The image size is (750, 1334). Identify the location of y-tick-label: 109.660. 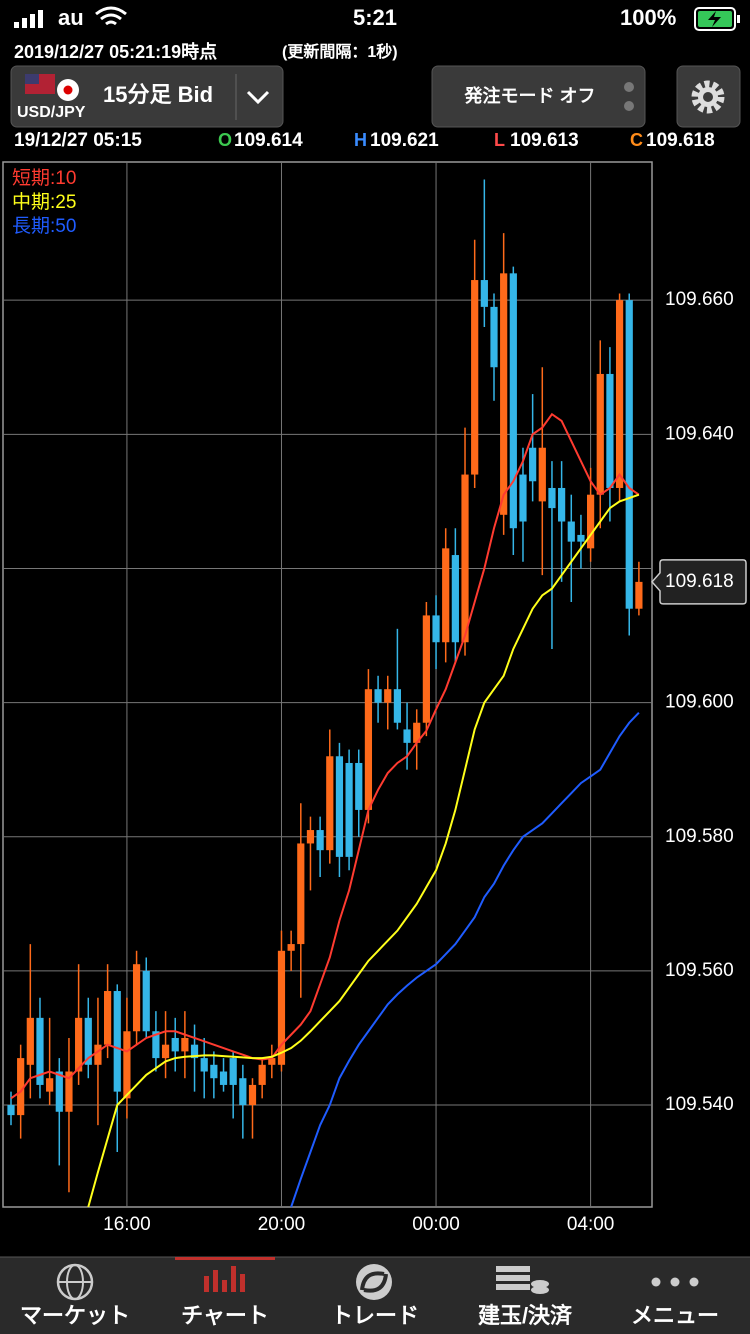
(699, 299).